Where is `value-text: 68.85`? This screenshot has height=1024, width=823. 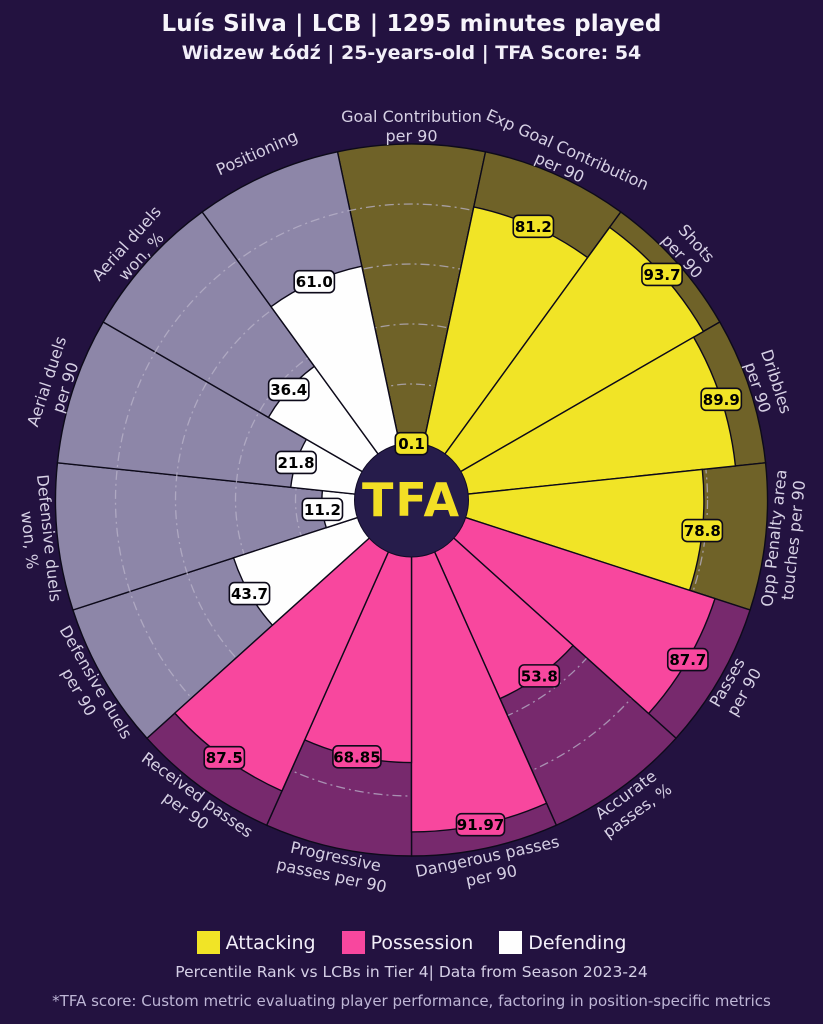 value-text: 68.85 is located at coordinates (356, 757).